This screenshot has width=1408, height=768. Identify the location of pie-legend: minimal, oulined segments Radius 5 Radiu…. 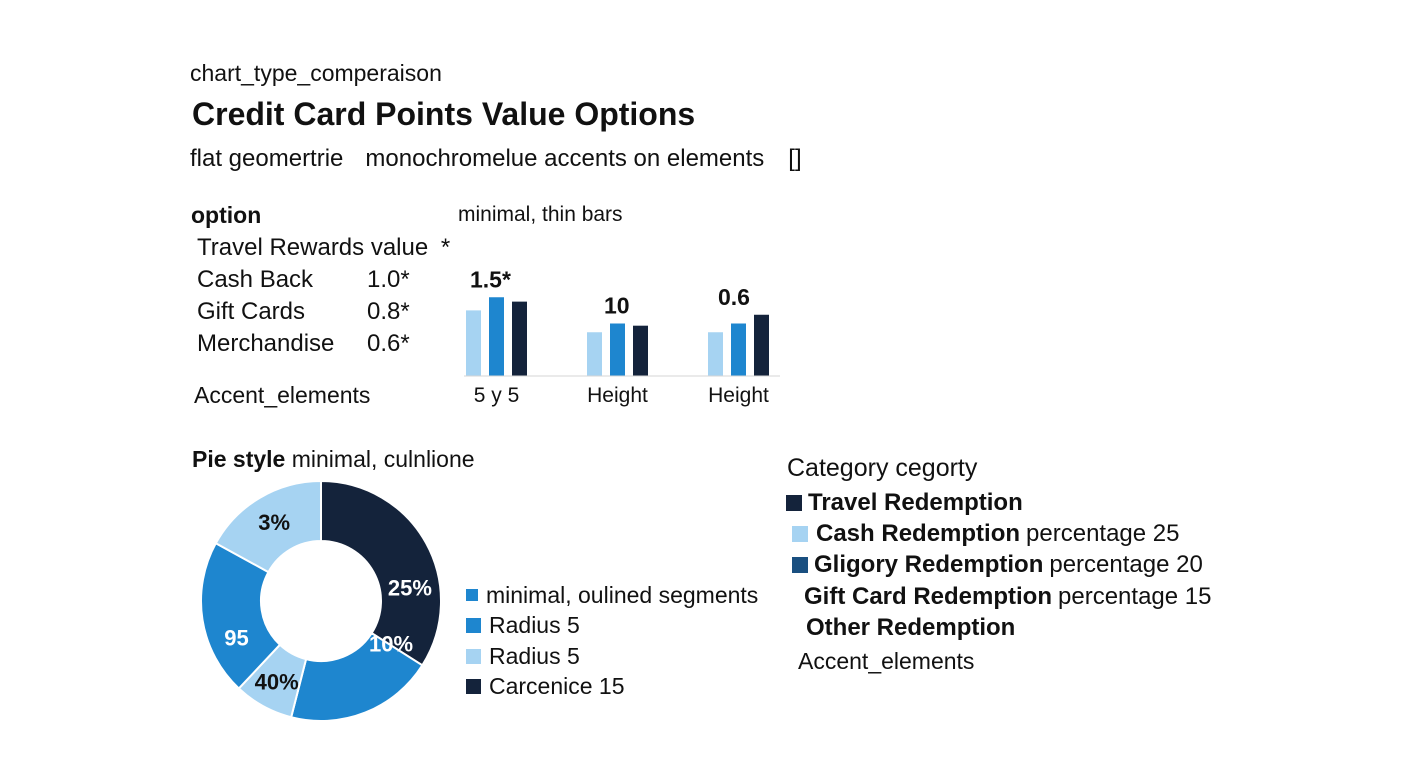
(612, 641).